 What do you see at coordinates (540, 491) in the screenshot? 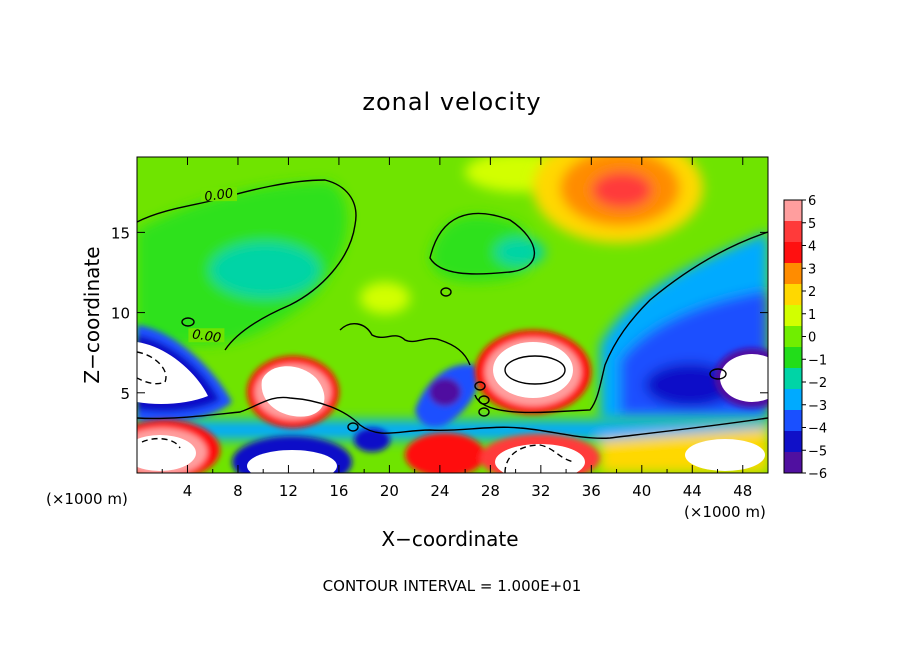
I see `x-tick-label: 32` at bounding box center [540, 491].